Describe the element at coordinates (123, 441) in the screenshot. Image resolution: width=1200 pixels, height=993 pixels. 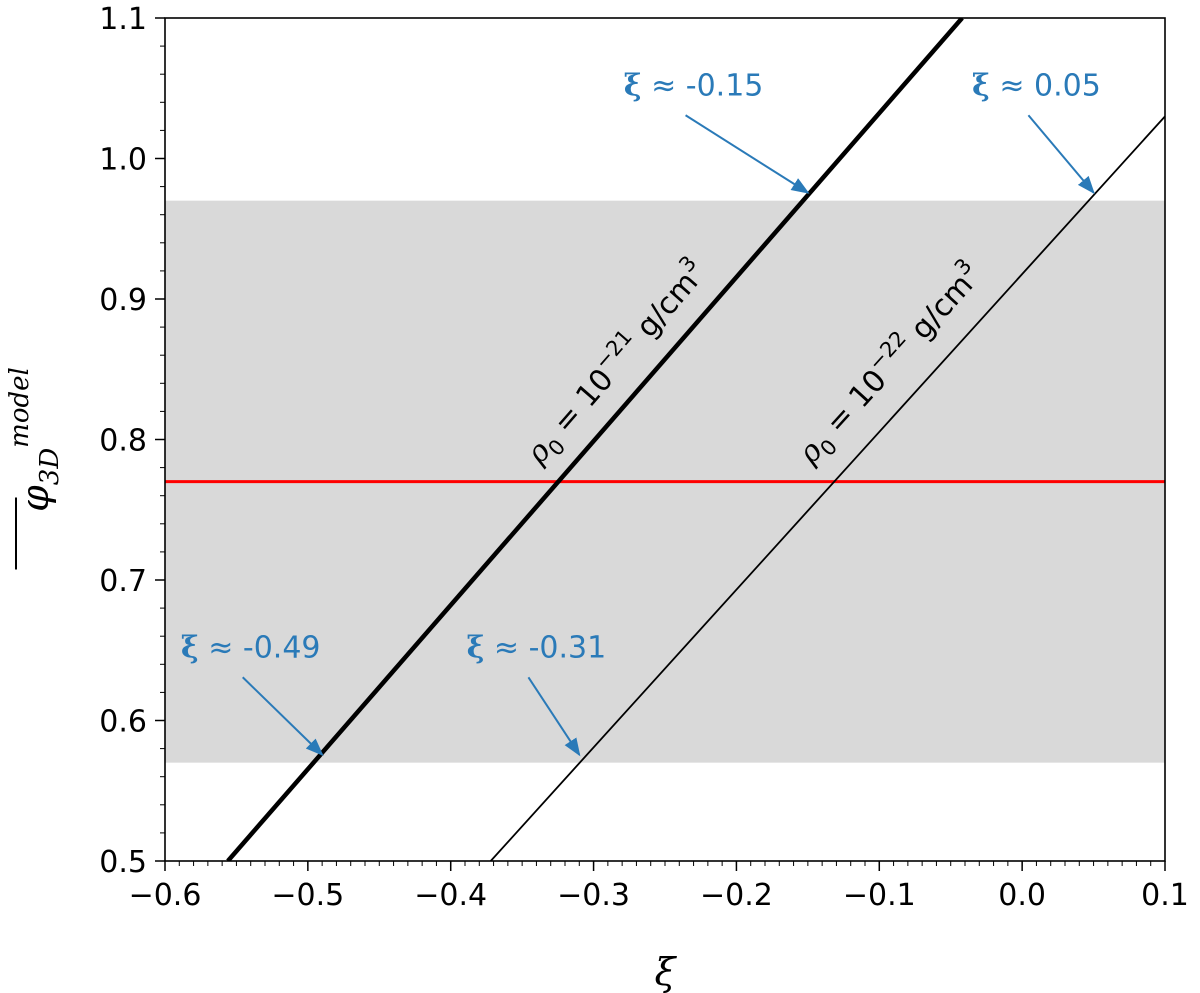
I see `y-tick-label: 0.8` at that location.